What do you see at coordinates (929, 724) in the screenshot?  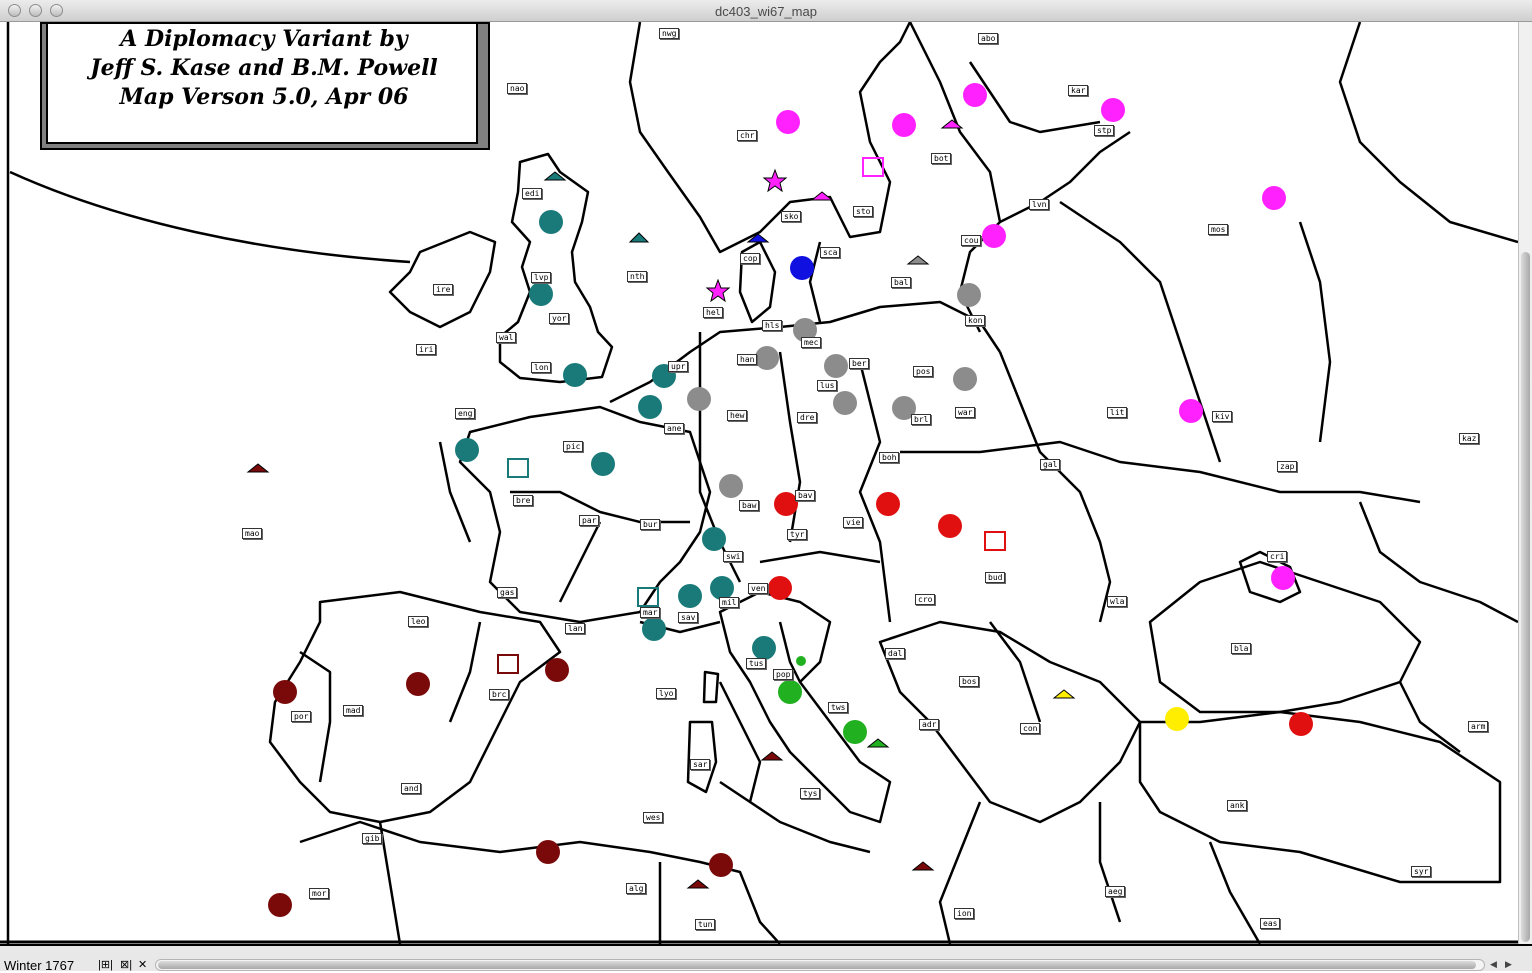 I see `province-label: adr` at bounding box center [929, 724].